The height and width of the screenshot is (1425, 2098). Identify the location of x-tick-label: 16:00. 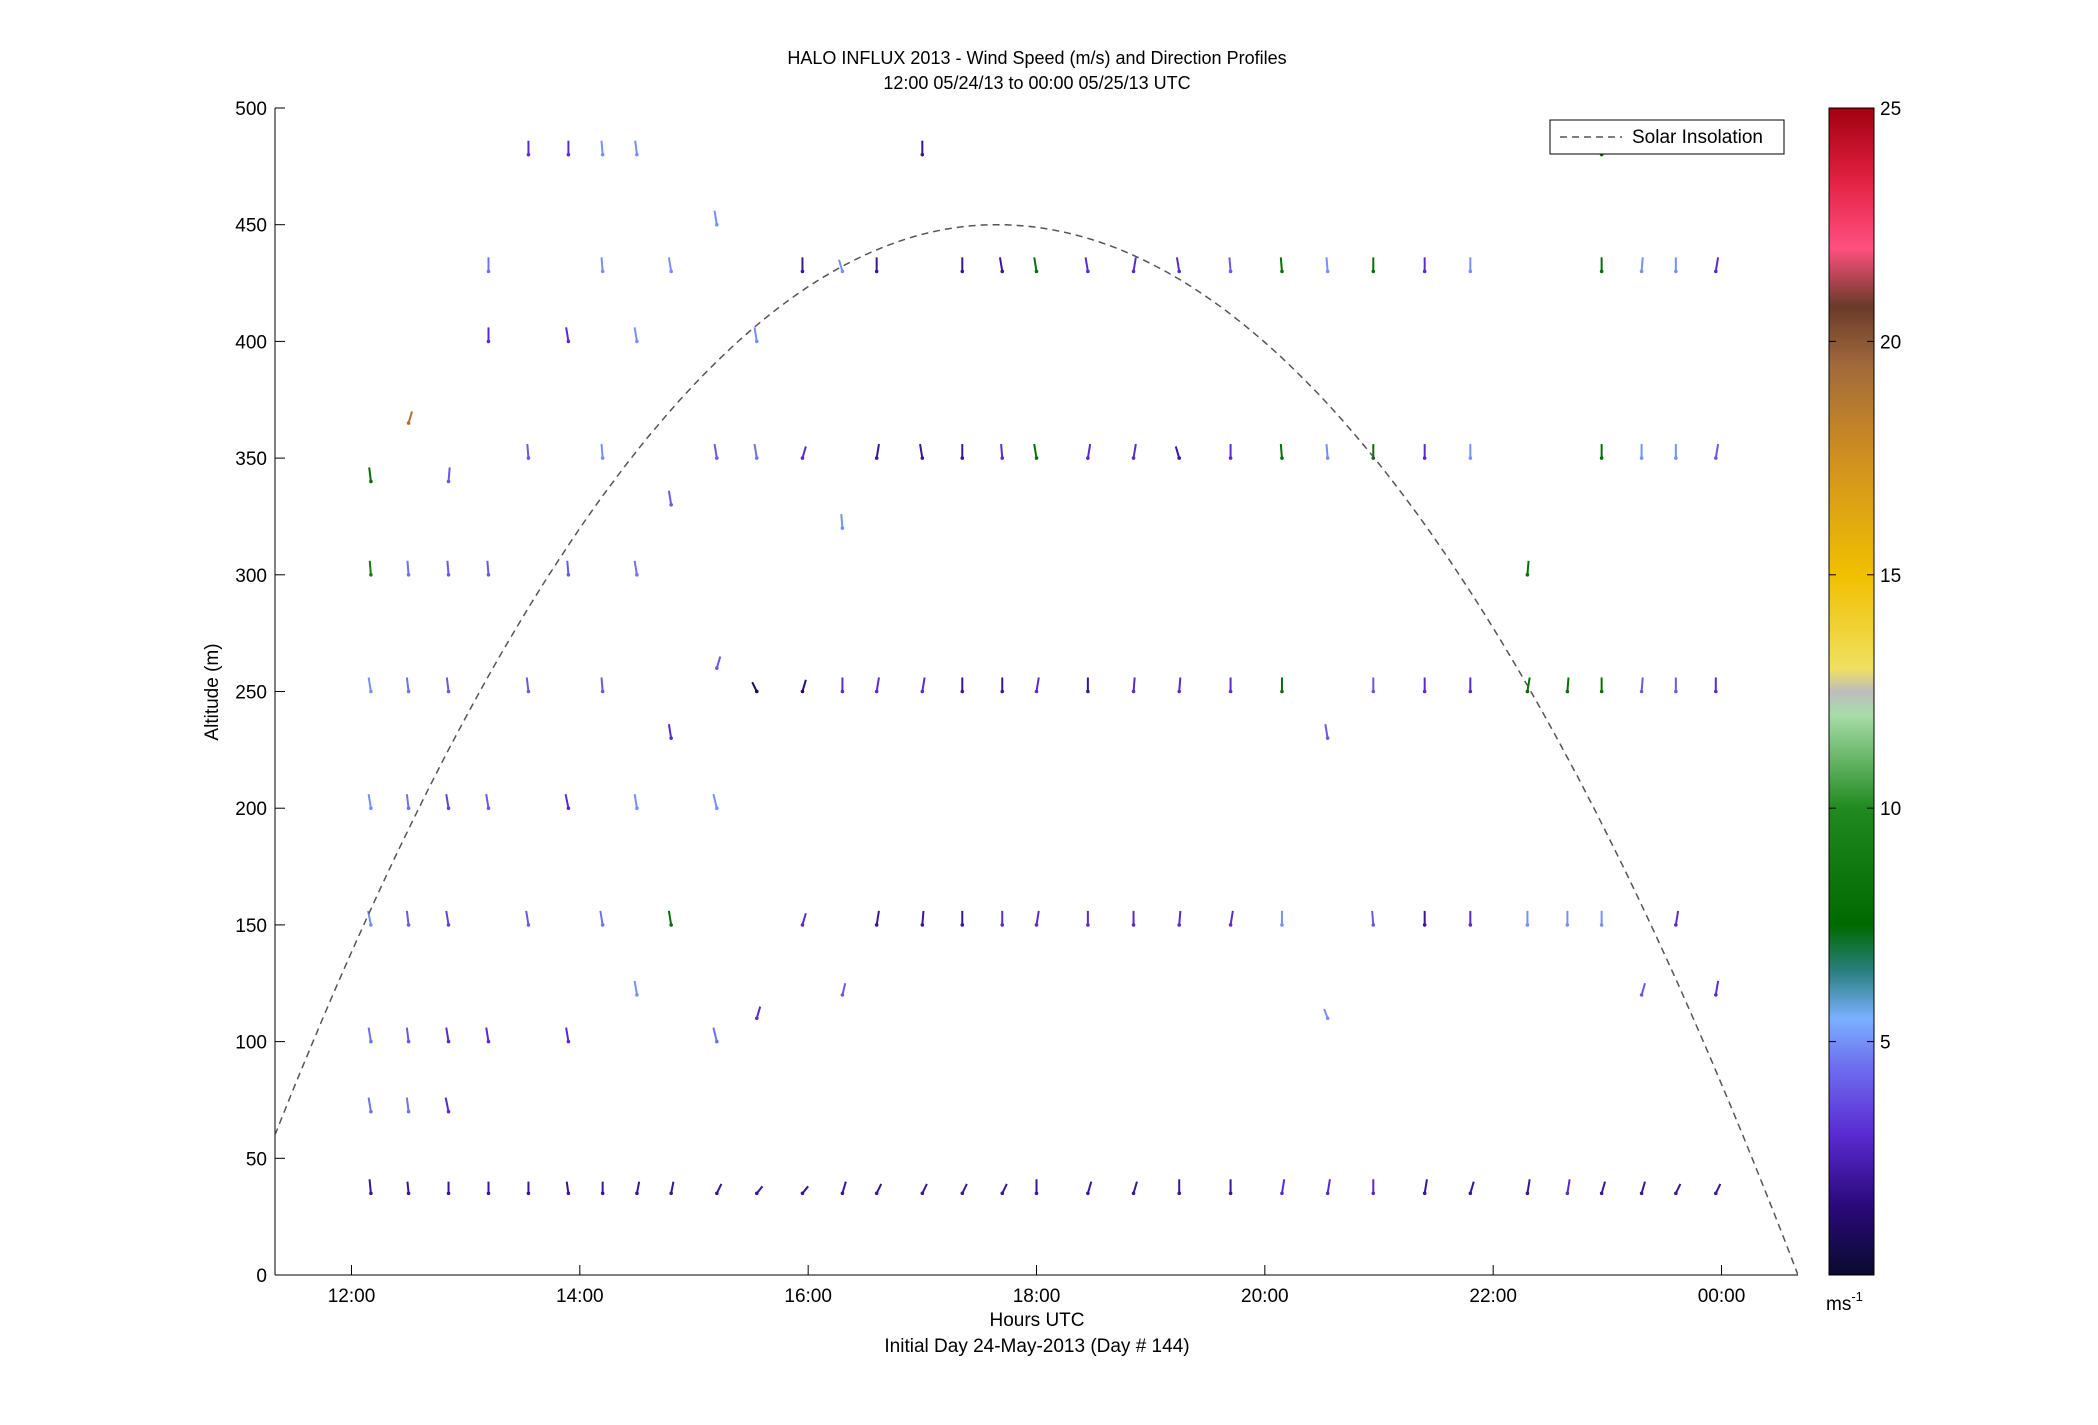
(808, 1296).